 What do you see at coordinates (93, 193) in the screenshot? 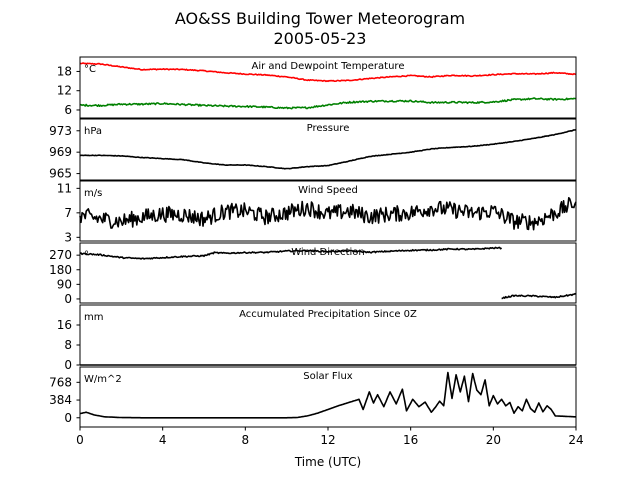
I see `unit-label-wind-speed: m/s` at bounding box center [93, 193].